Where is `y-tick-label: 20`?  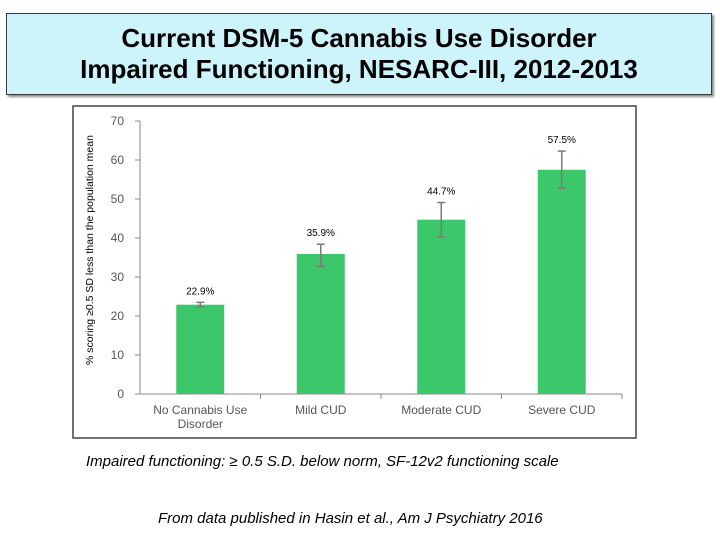 y-tick-label: 20 is located at coordinates (118, 316).